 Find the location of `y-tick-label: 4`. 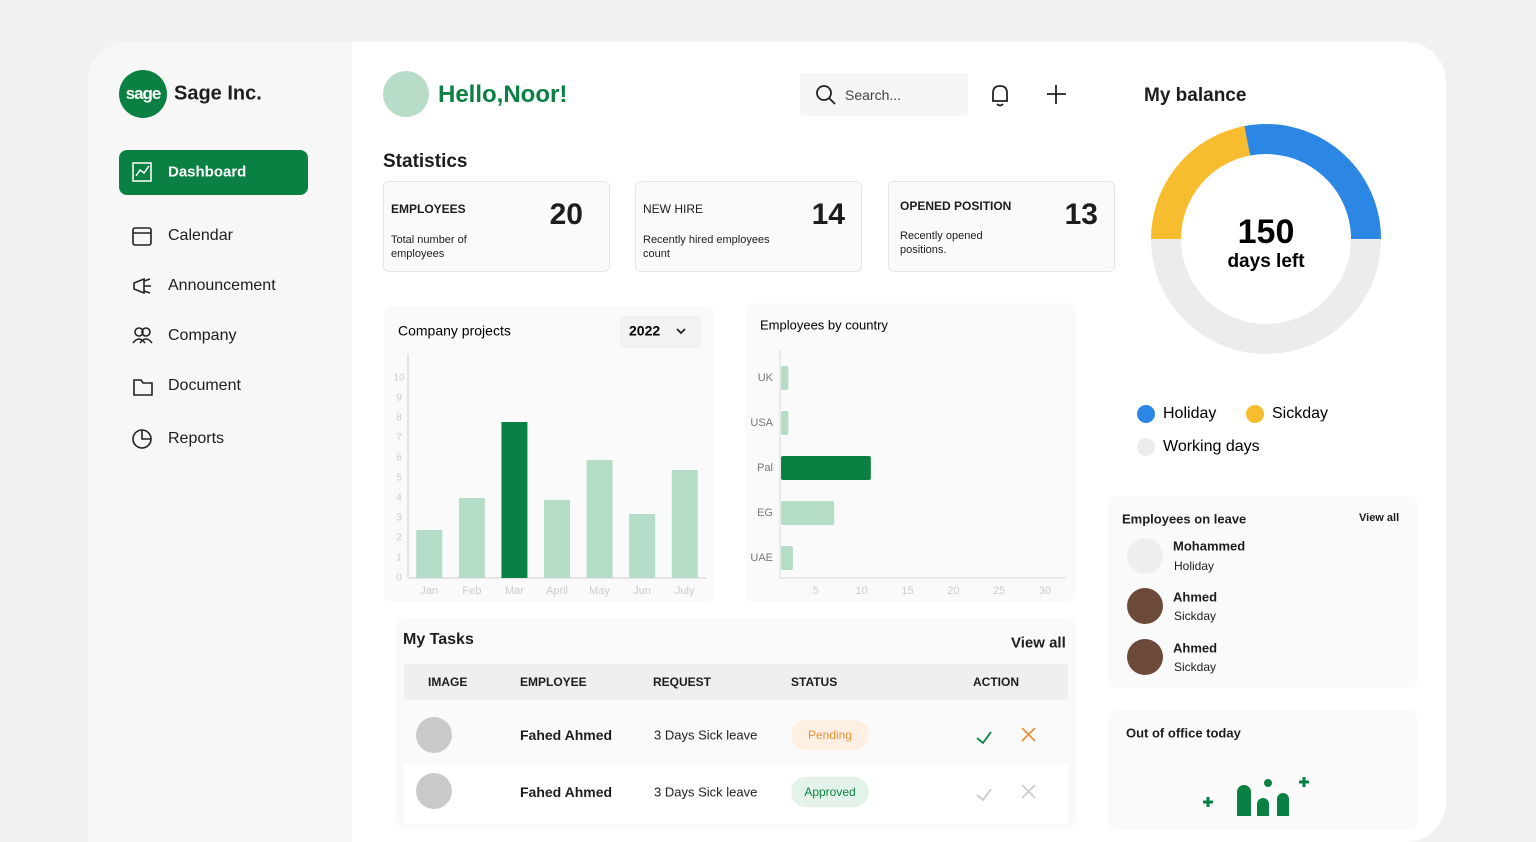

y-tick-label: 4 is located at coordinates (399, 498).